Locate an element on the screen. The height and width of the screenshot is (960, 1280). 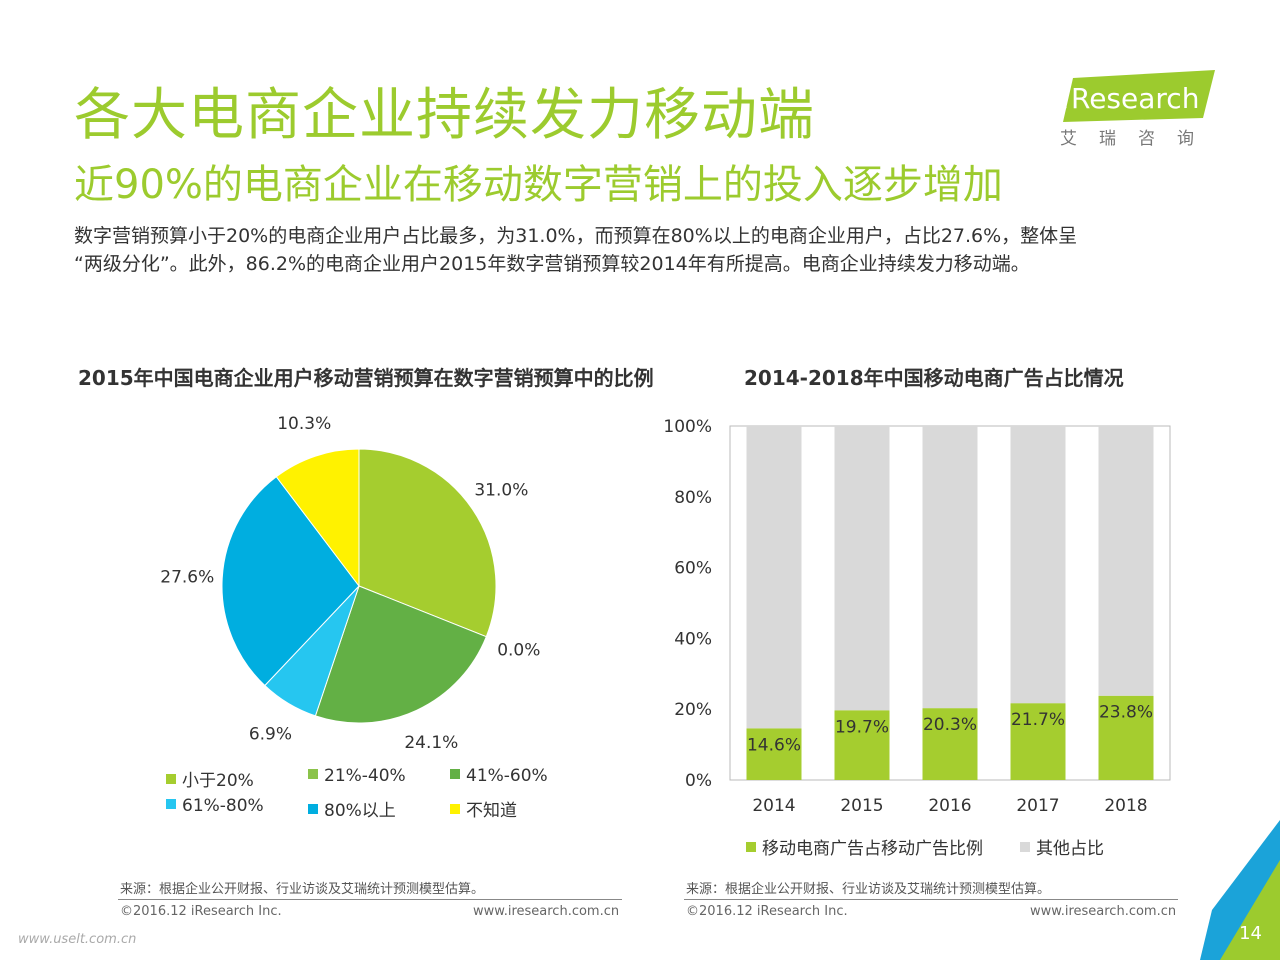
pie-slice-label: 10.3% is located at coordinates (304, 424).